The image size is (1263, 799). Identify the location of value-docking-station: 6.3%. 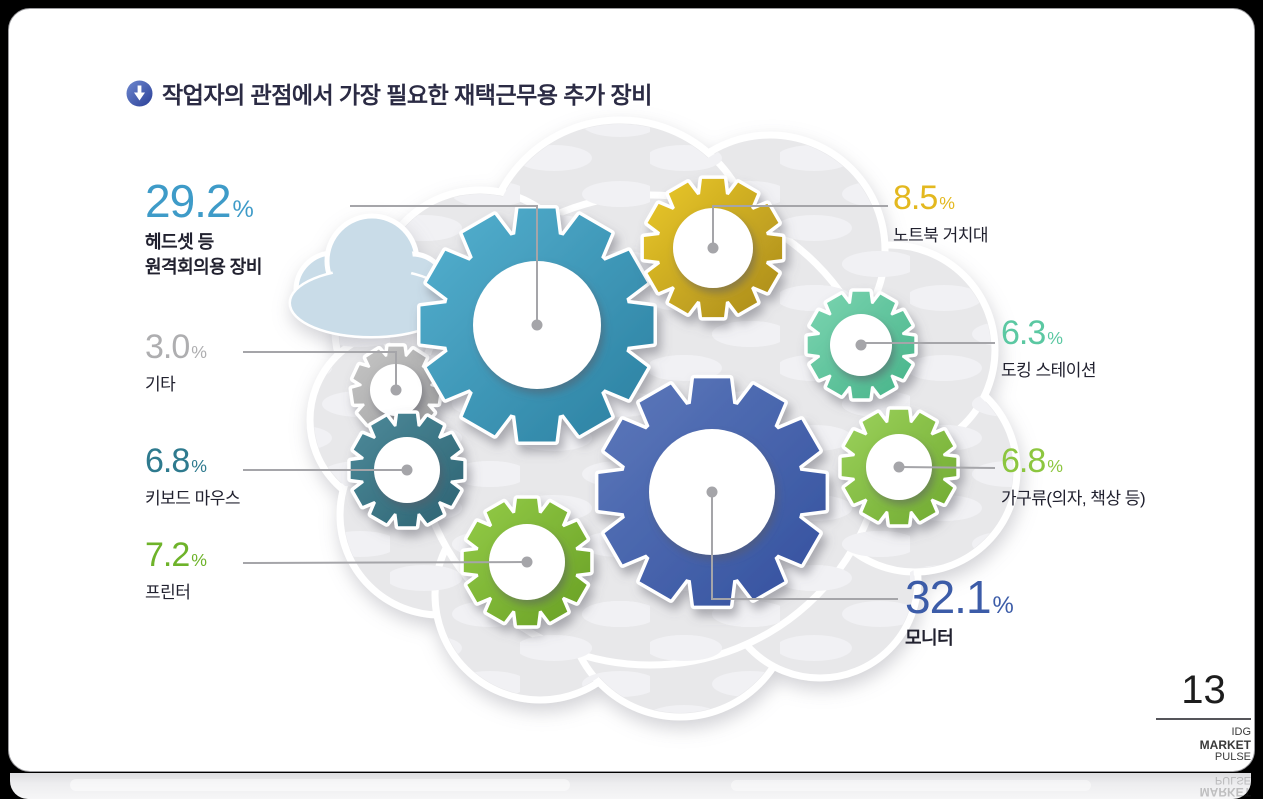
(1032, 333).